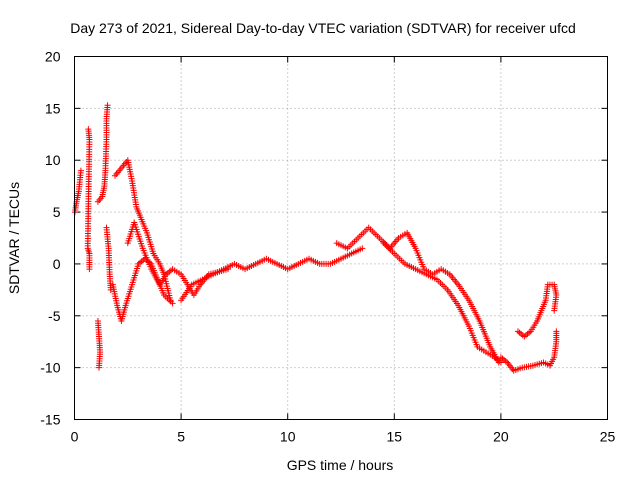 This screenshot has height=480, width=640. What do you see at coordinates (395, 437) in the screenshot?
I see `x-tick-label: 15` at bounding box center [395, 437].